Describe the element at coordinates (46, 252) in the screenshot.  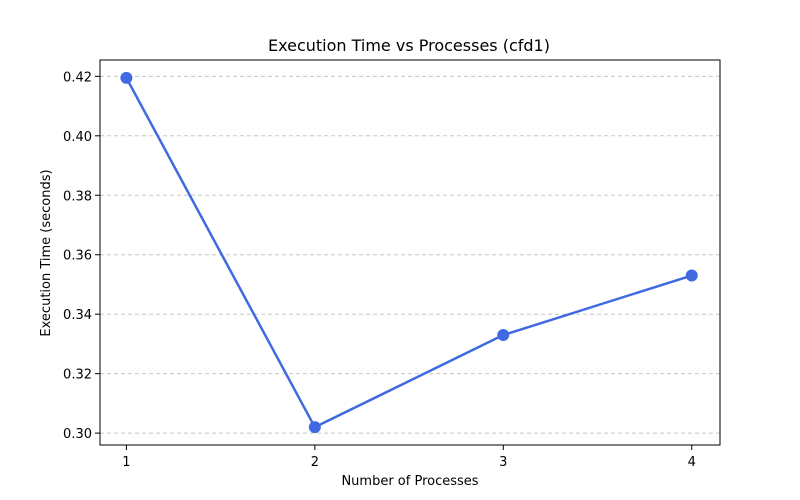
I see `y-axis-label: Execution Time (seconds)` at that location.